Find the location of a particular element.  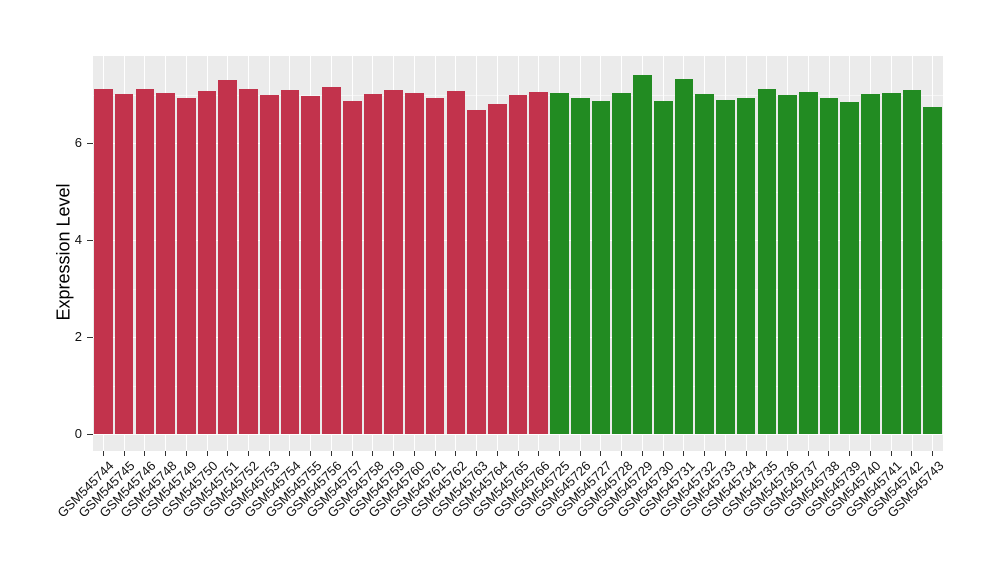

bar-GSM545727 is located at coordinates (601, 267).